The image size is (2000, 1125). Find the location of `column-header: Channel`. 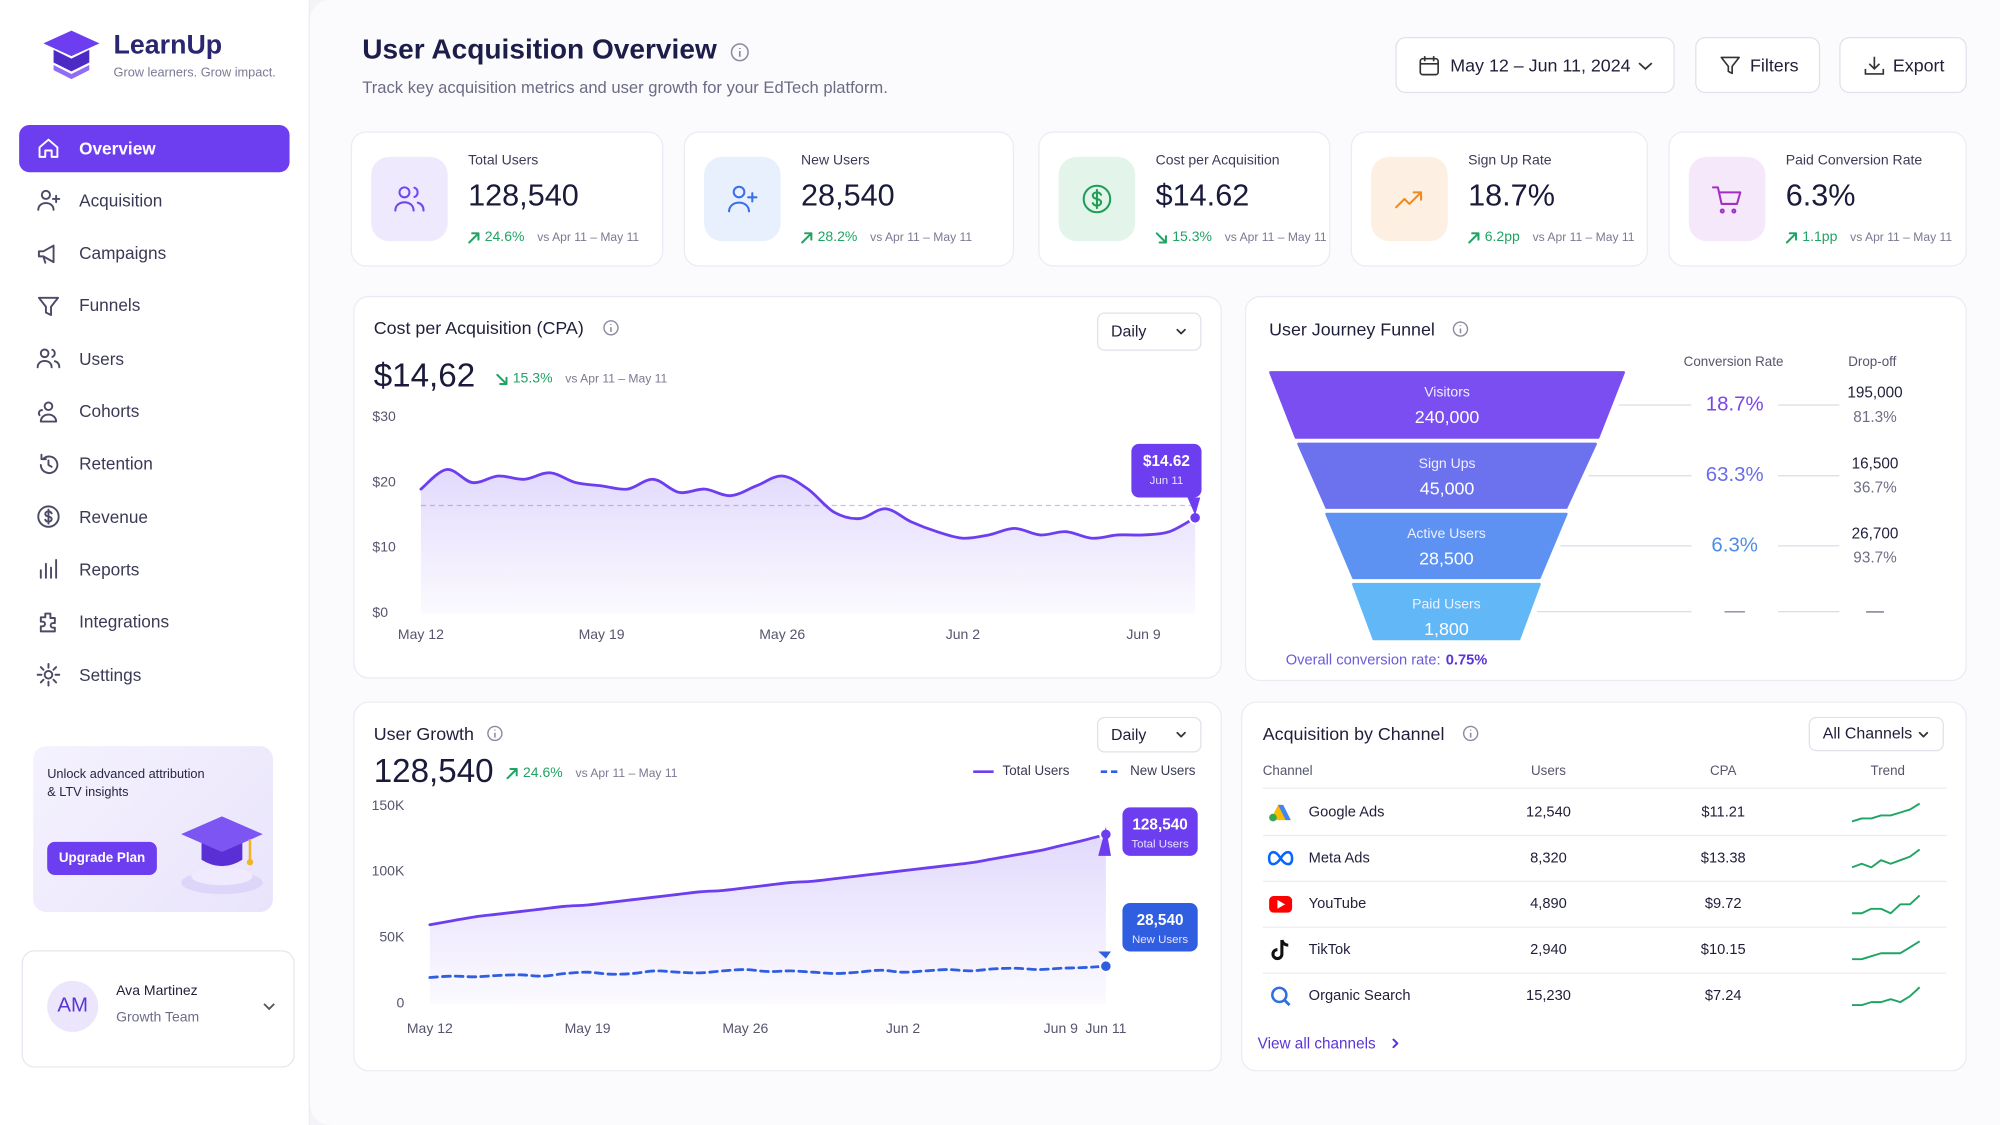

column-header: Channel is located at coordinates (1288, 770).